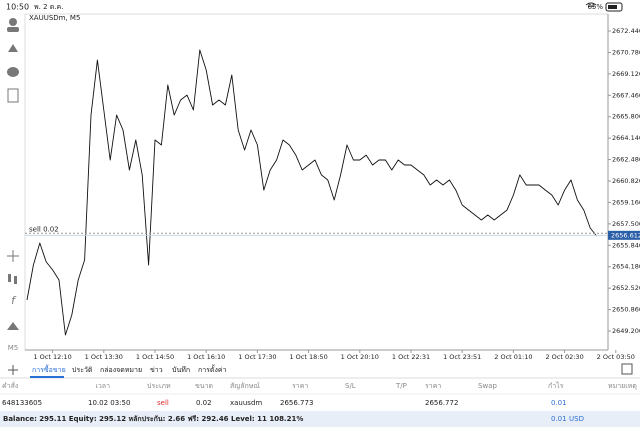 The image size is (640, 447). Describe the element at coordinates (626, 117) in the screenshot. I see `y-tick-label: 2665.800` at that location.